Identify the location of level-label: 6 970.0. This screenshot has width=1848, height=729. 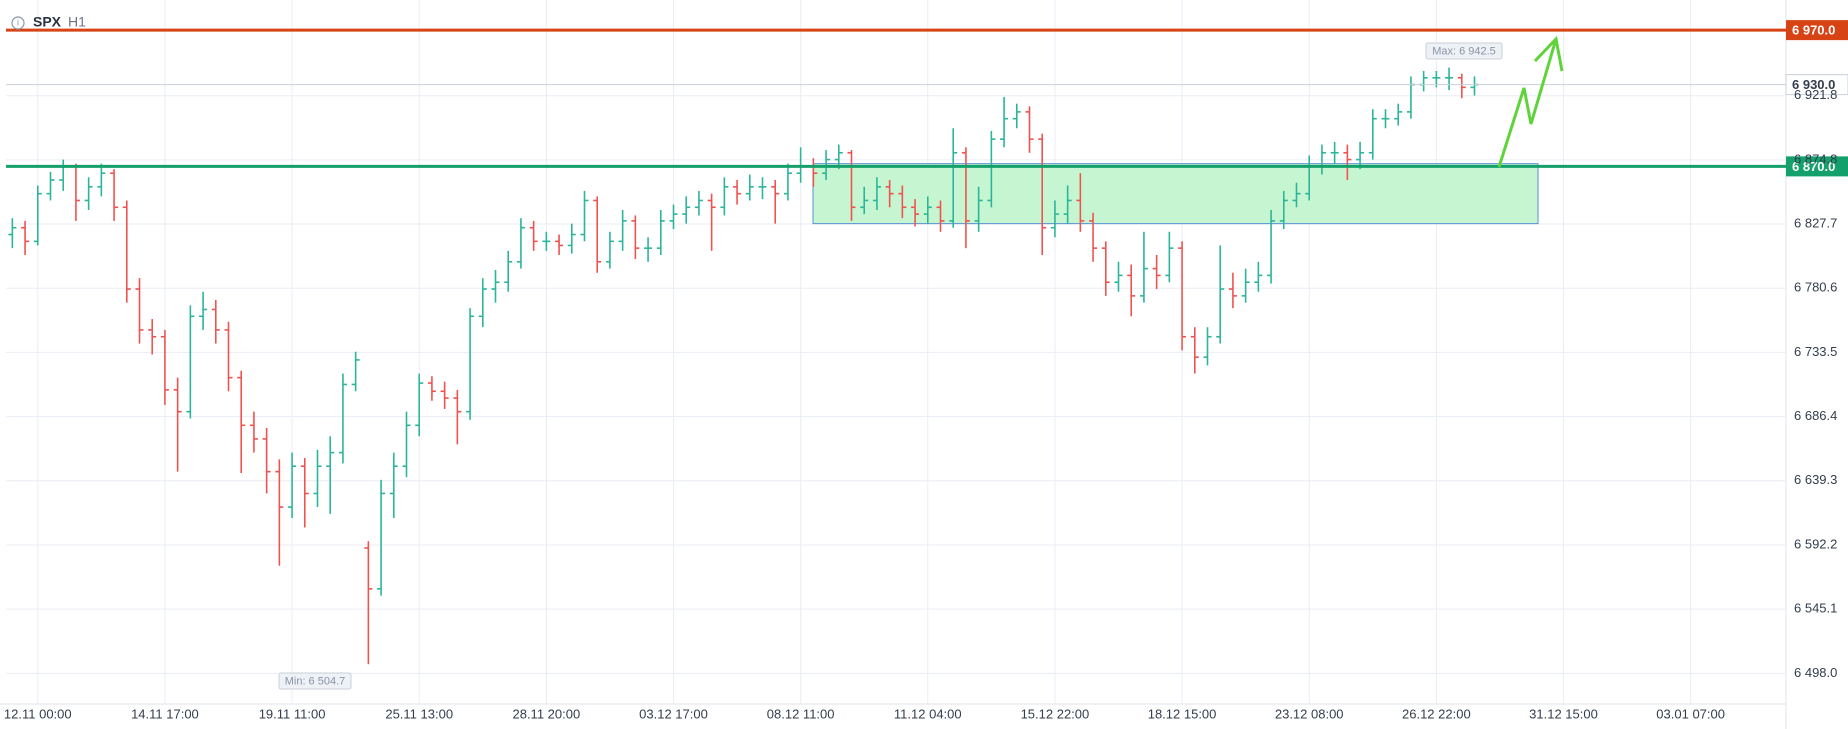
(1813, 30).